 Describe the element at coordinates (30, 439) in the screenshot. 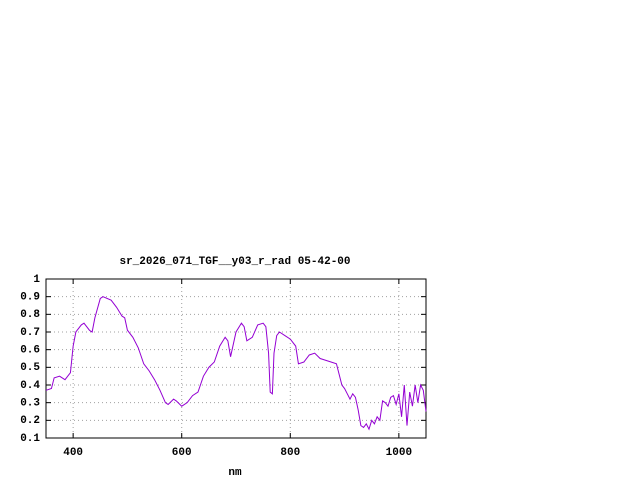

I see `y-tick-label: 0.1` at that location.